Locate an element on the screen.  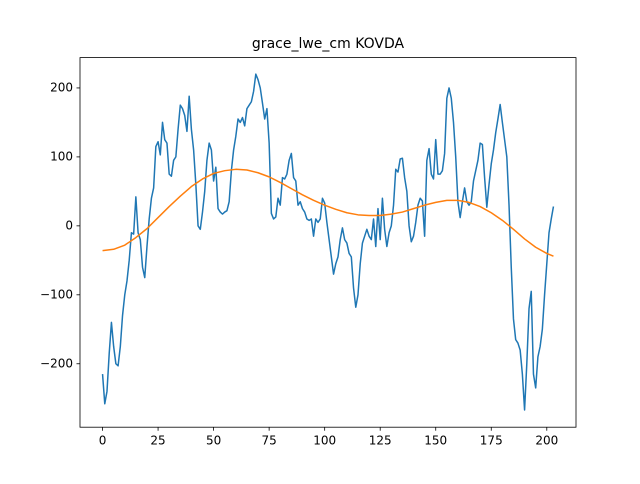
x-tick-label: 50 is located at coordinates (213, 441).